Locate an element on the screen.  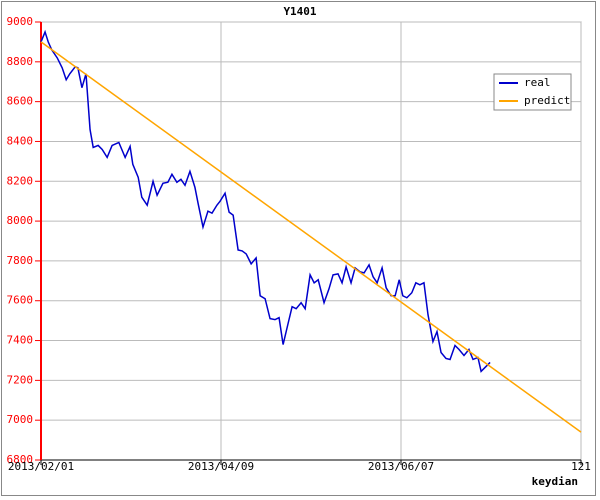
y-tick-label: 7600 is located at coordinates (20, 300).